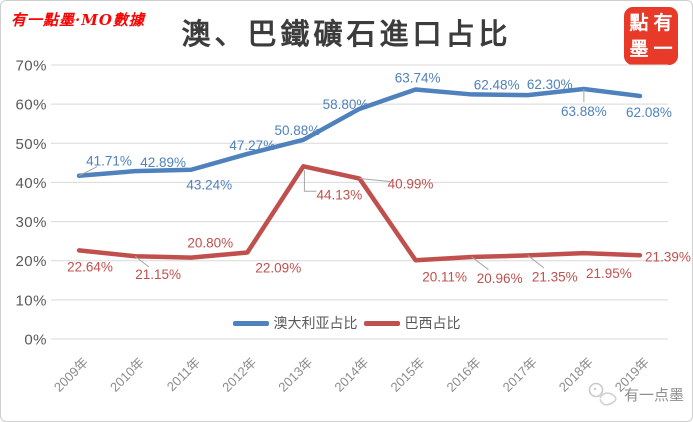 Image resolution: width=693 pixels, height=422 pixels. Describe the element at coordinates (31, 261) in the screenshot. I see `y-tick-label: 20%` at that location.